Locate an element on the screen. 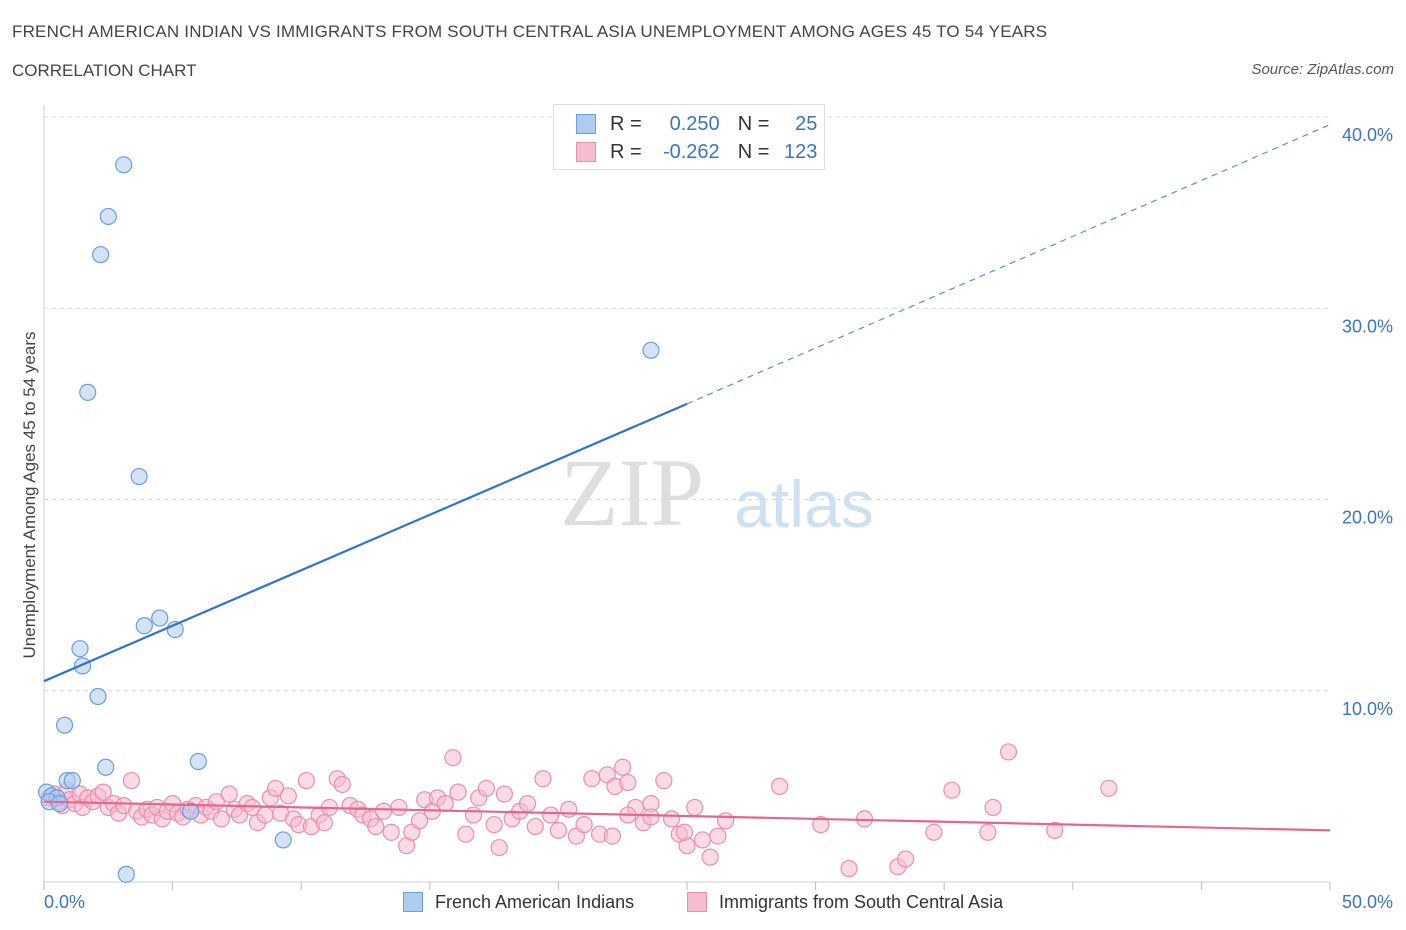 This screenshot has width=1406, height=930. trend-line-blue is located at coordinates (365, 542).